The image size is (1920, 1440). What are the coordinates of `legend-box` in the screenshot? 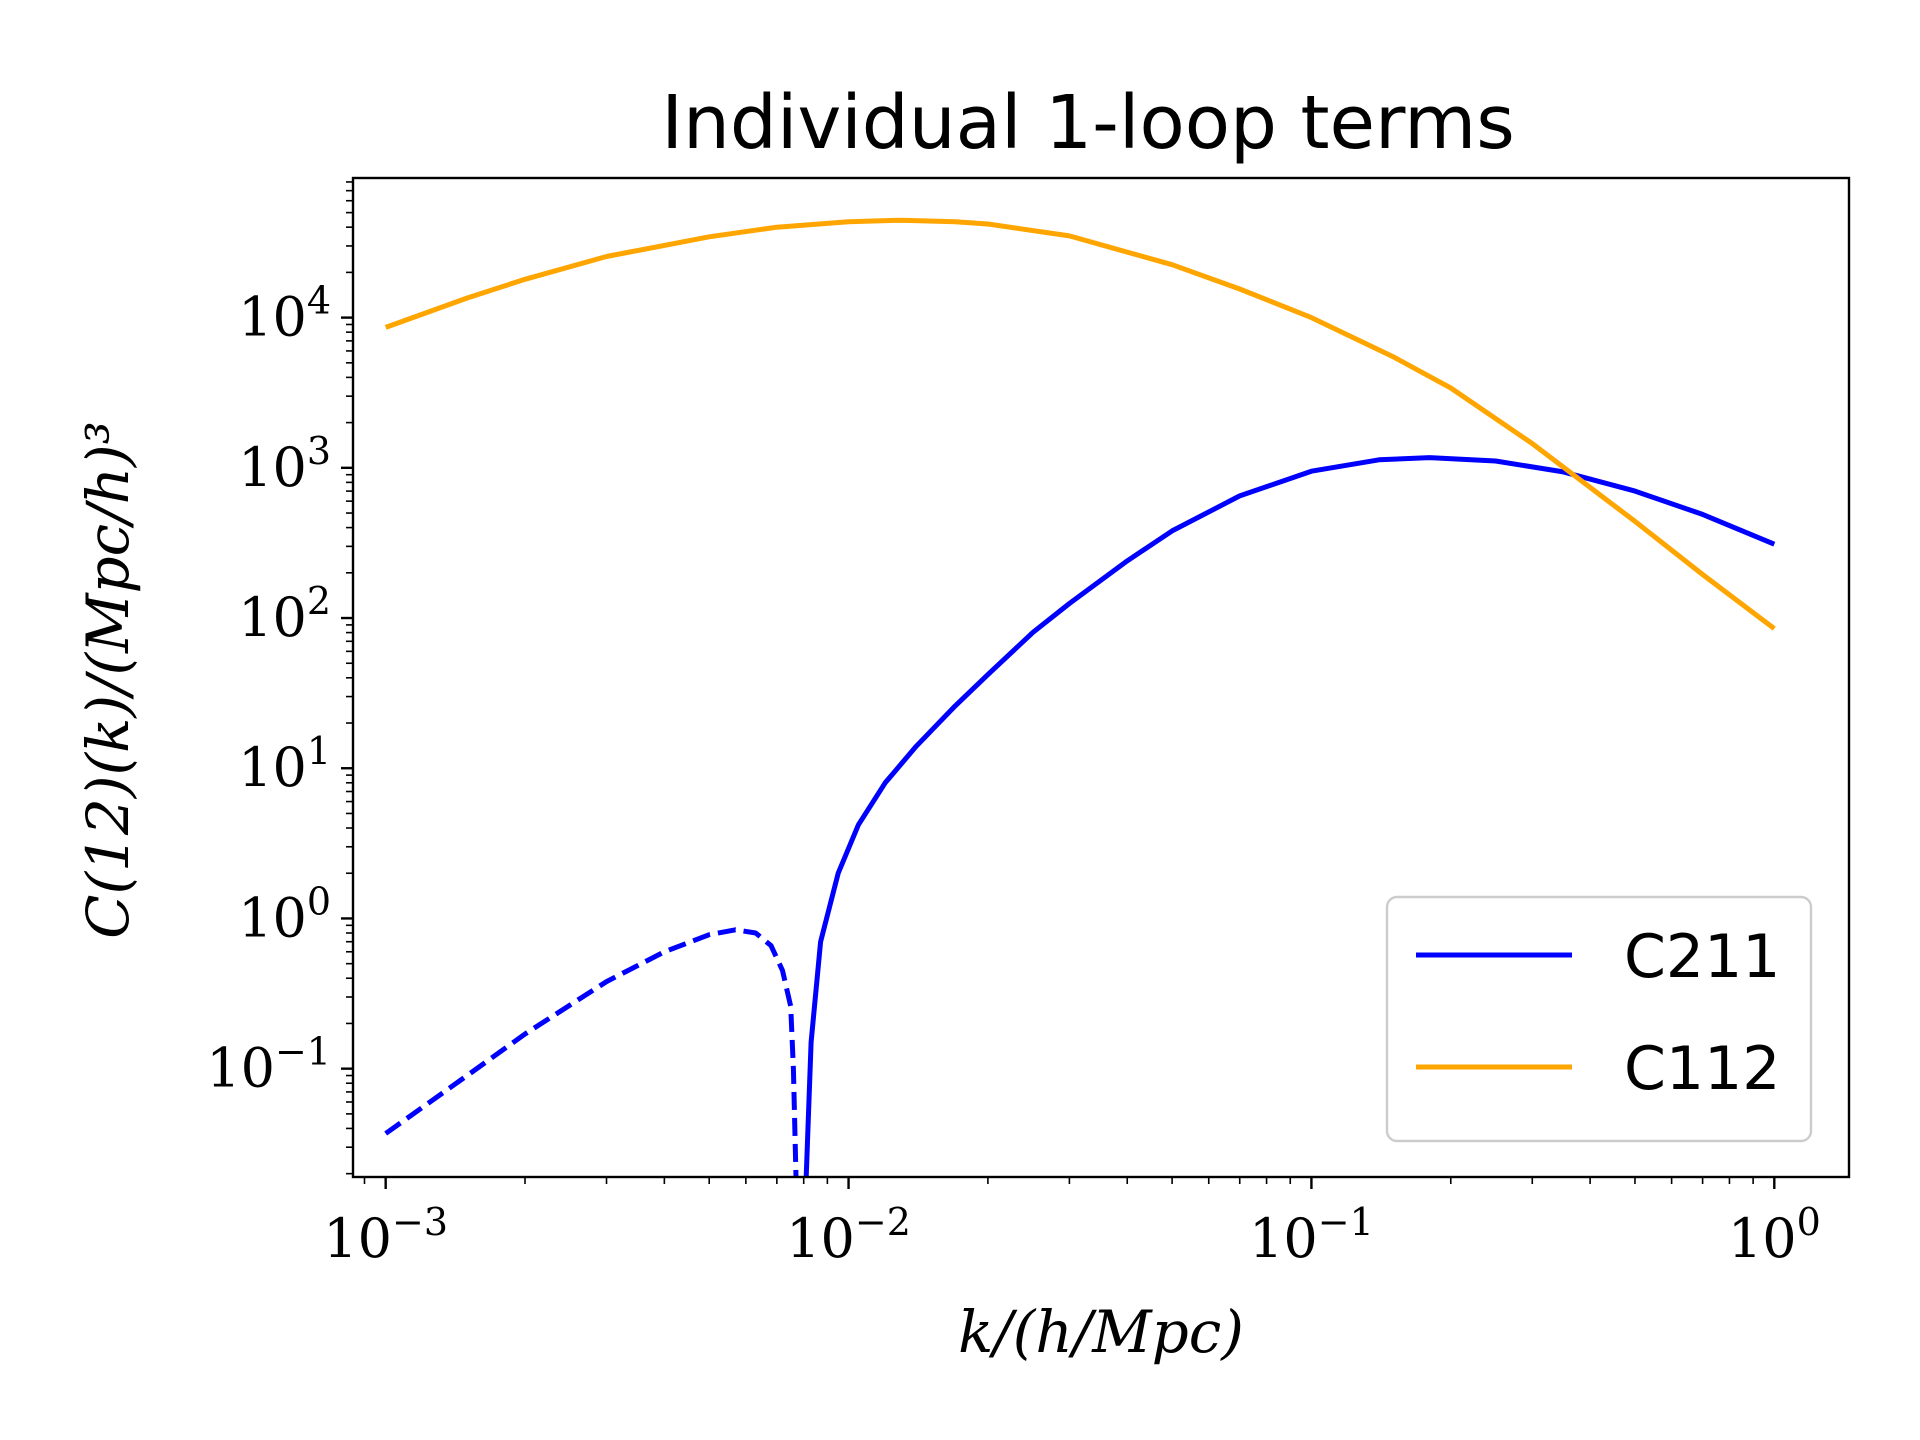 It's located at (1599, 1019).